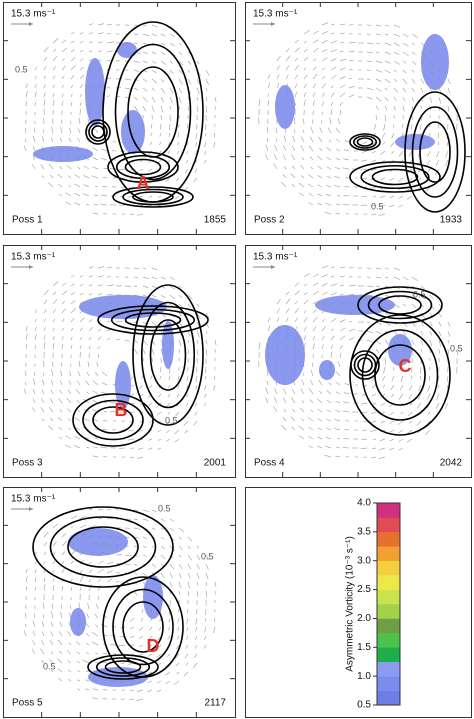  What do you see at coordinates (143, 183) in the screenshot?
I see `feature-marker: A` at bounding box center [143, 183].